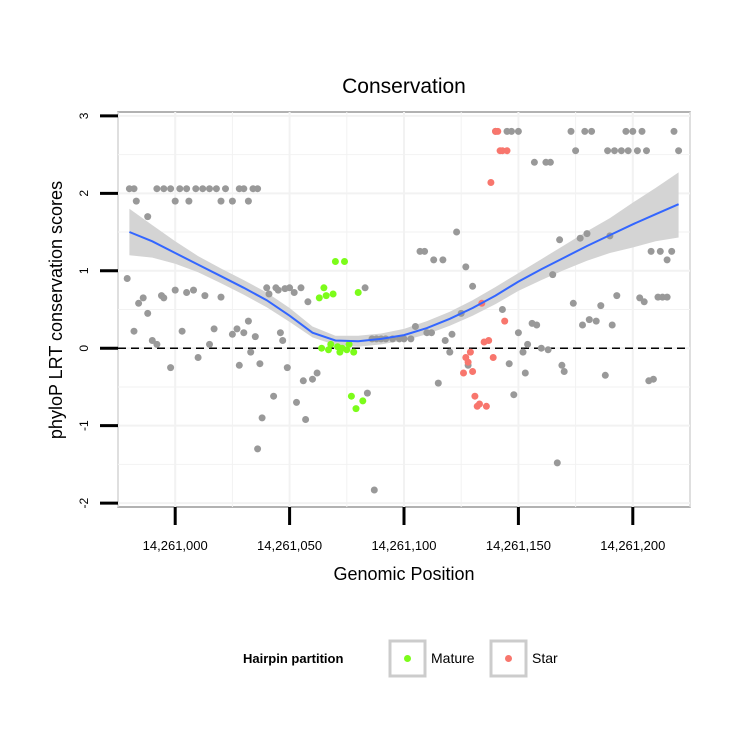 The image size is (750, 750). What do you see at coordinates (84, 270) in the screenshot?
I see `y-tick-label: 1` at bounding box center [84, 270].